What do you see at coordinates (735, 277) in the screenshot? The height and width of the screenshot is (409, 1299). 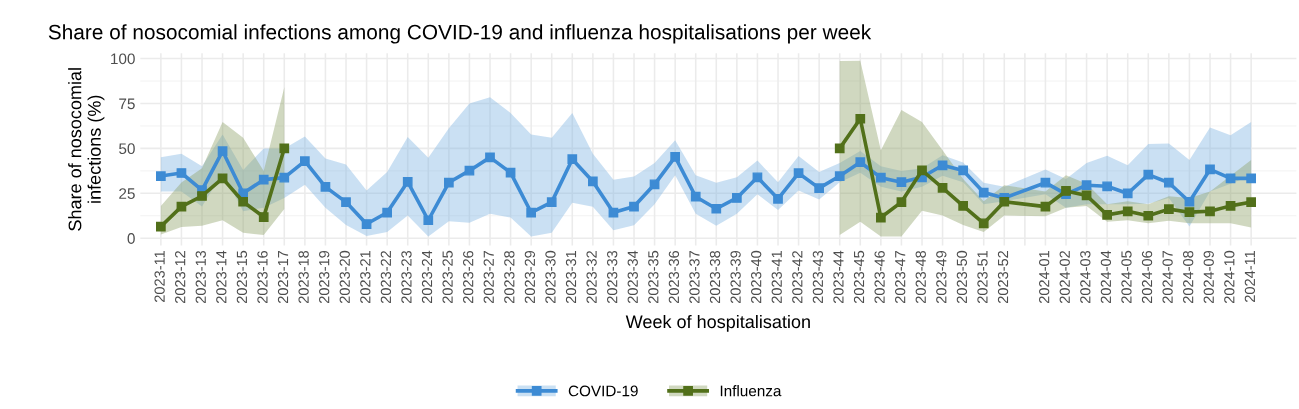 I see `x-tick-label: 2023-39` at bounding box center [735, 277].